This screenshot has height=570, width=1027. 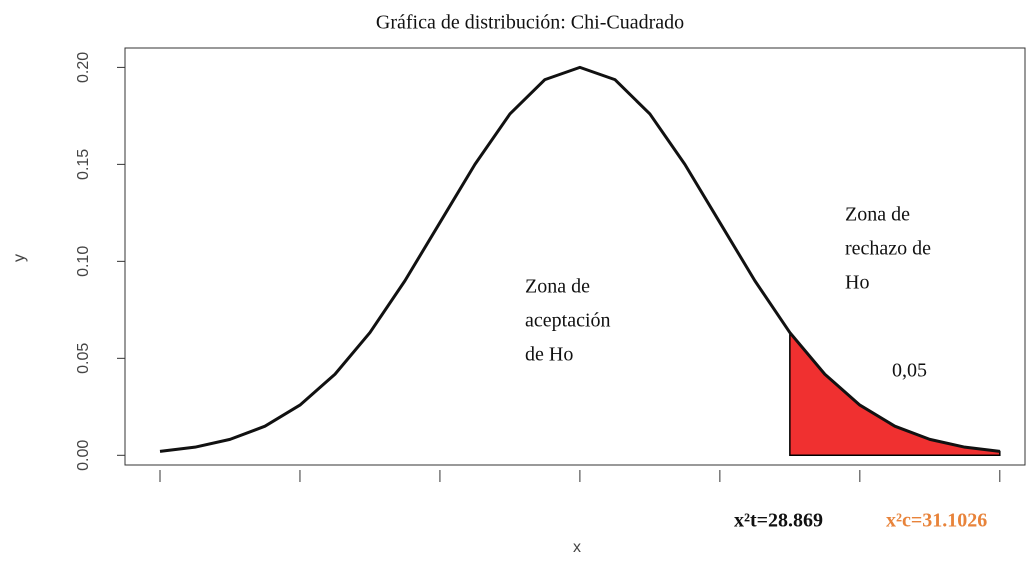 I want to click on x-axis-label: x, so click(x=577, y=547).